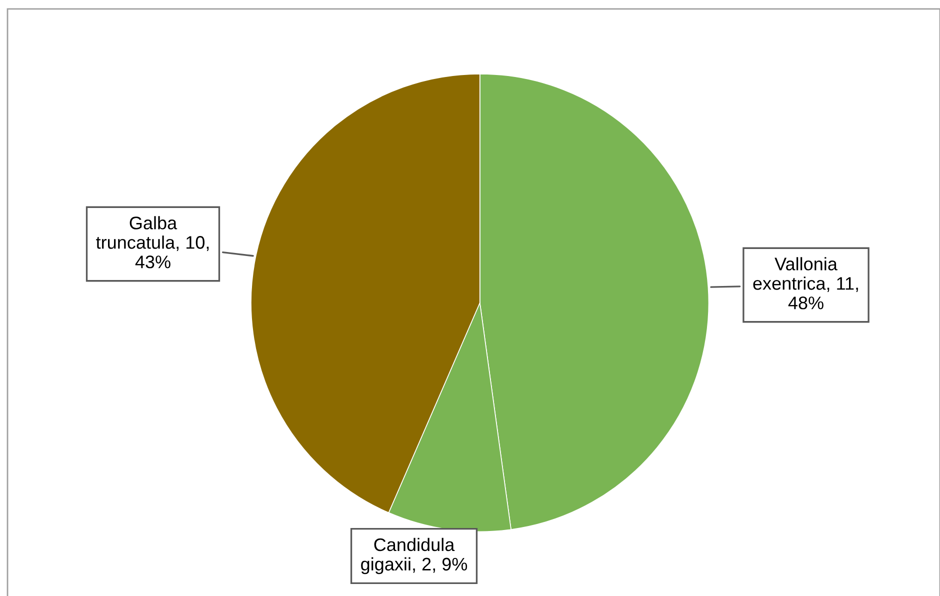  I want to click on slice-label: Galba truncatula, 10, 43%, so click(152, 242).